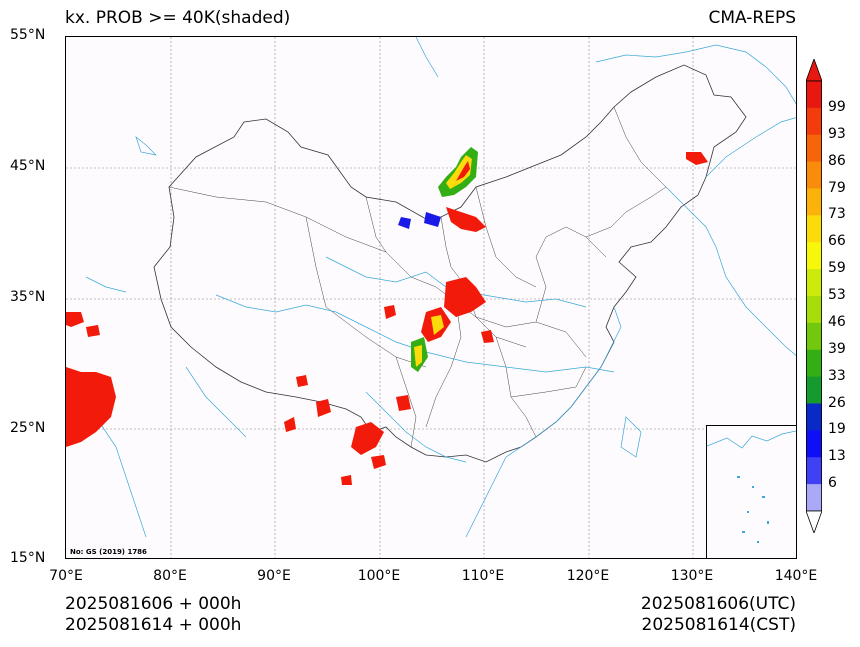  Describe the element at coordinates (814, 521) in the screenshot. I see `colorbar-under-triangle` at that location.